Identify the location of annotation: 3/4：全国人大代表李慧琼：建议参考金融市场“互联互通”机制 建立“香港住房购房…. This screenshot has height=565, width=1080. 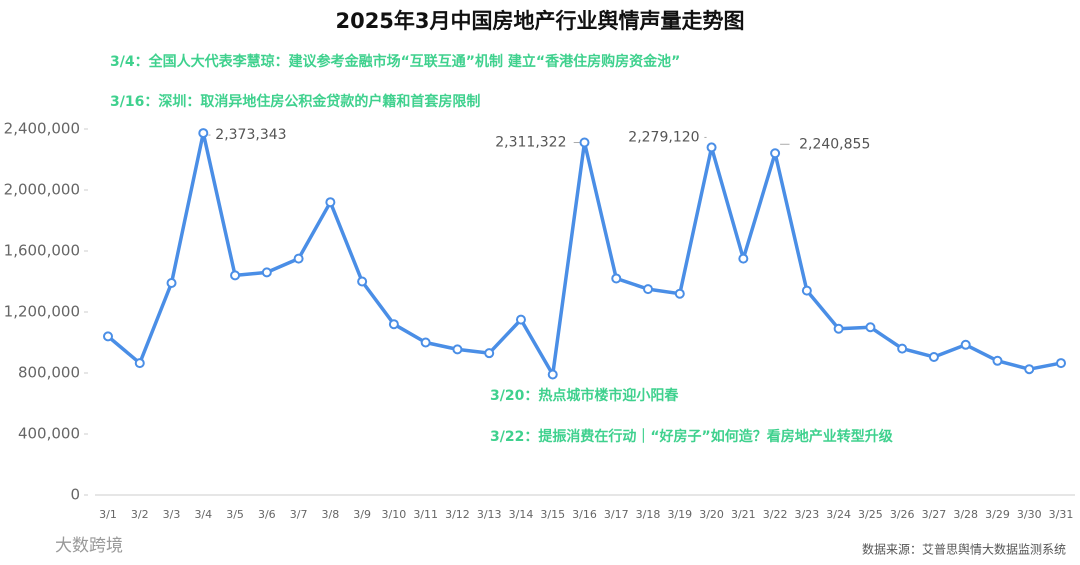
(395, 61).